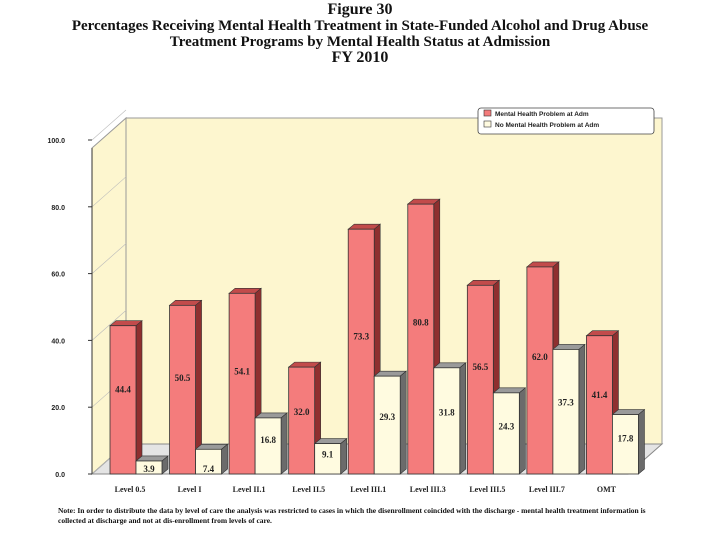 The height and width of the screenshot is (540, 720). I want to click on x-tick-label: Level III.7, so click(547, 489).